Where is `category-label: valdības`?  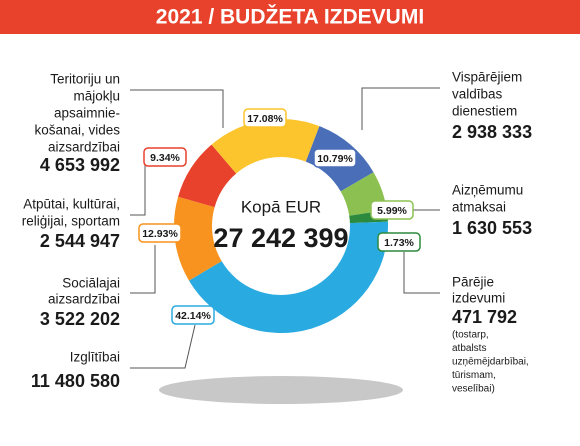
category-label: valdības is located at coordinates (477, 94).